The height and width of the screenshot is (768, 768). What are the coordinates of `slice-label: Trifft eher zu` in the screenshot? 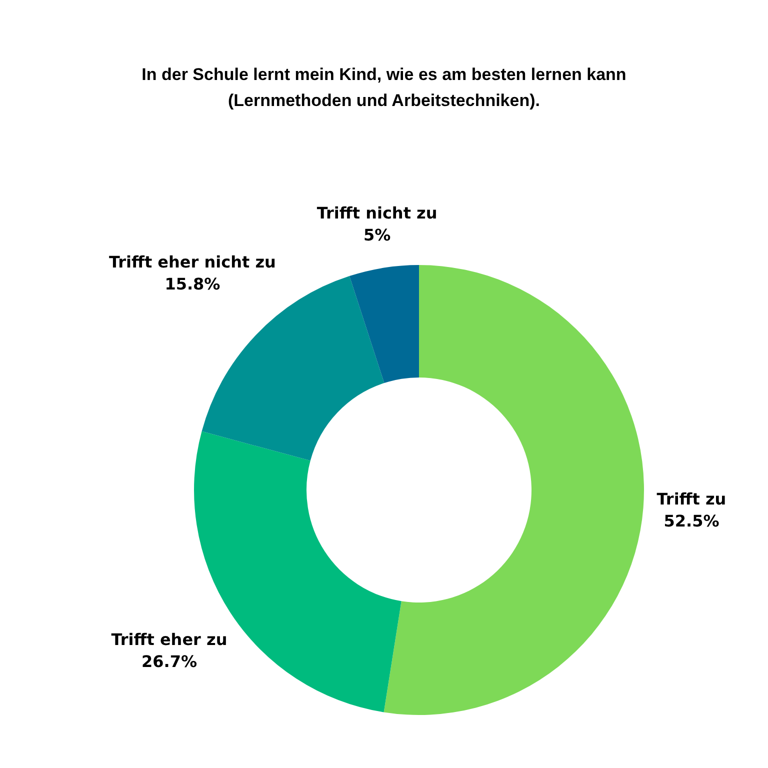 It's located at (169, 639).